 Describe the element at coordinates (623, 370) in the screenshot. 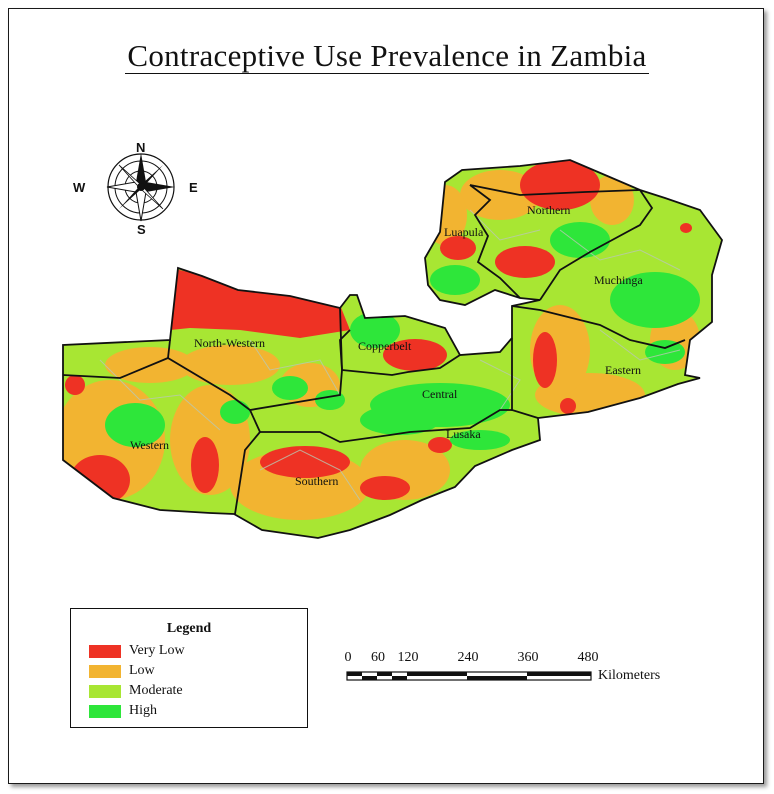

I see `label-eastern: Eastern` at that location.